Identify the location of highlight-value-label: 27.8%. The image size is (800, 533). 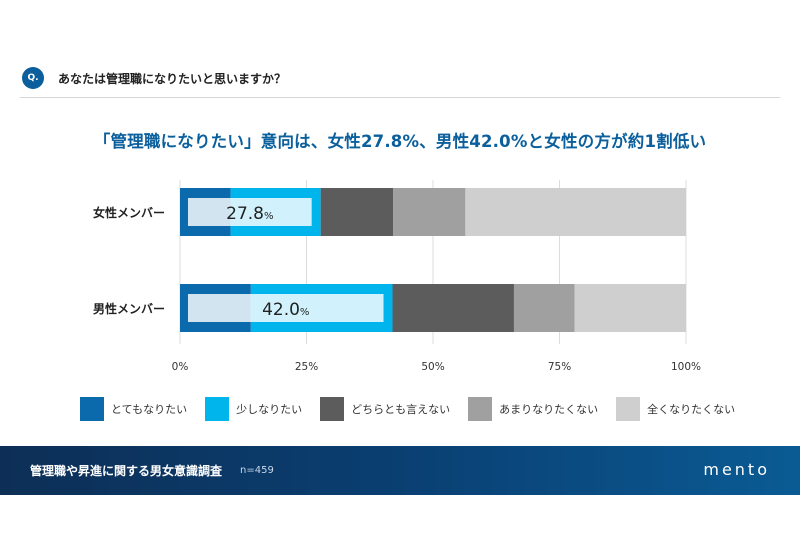
(249, 214).